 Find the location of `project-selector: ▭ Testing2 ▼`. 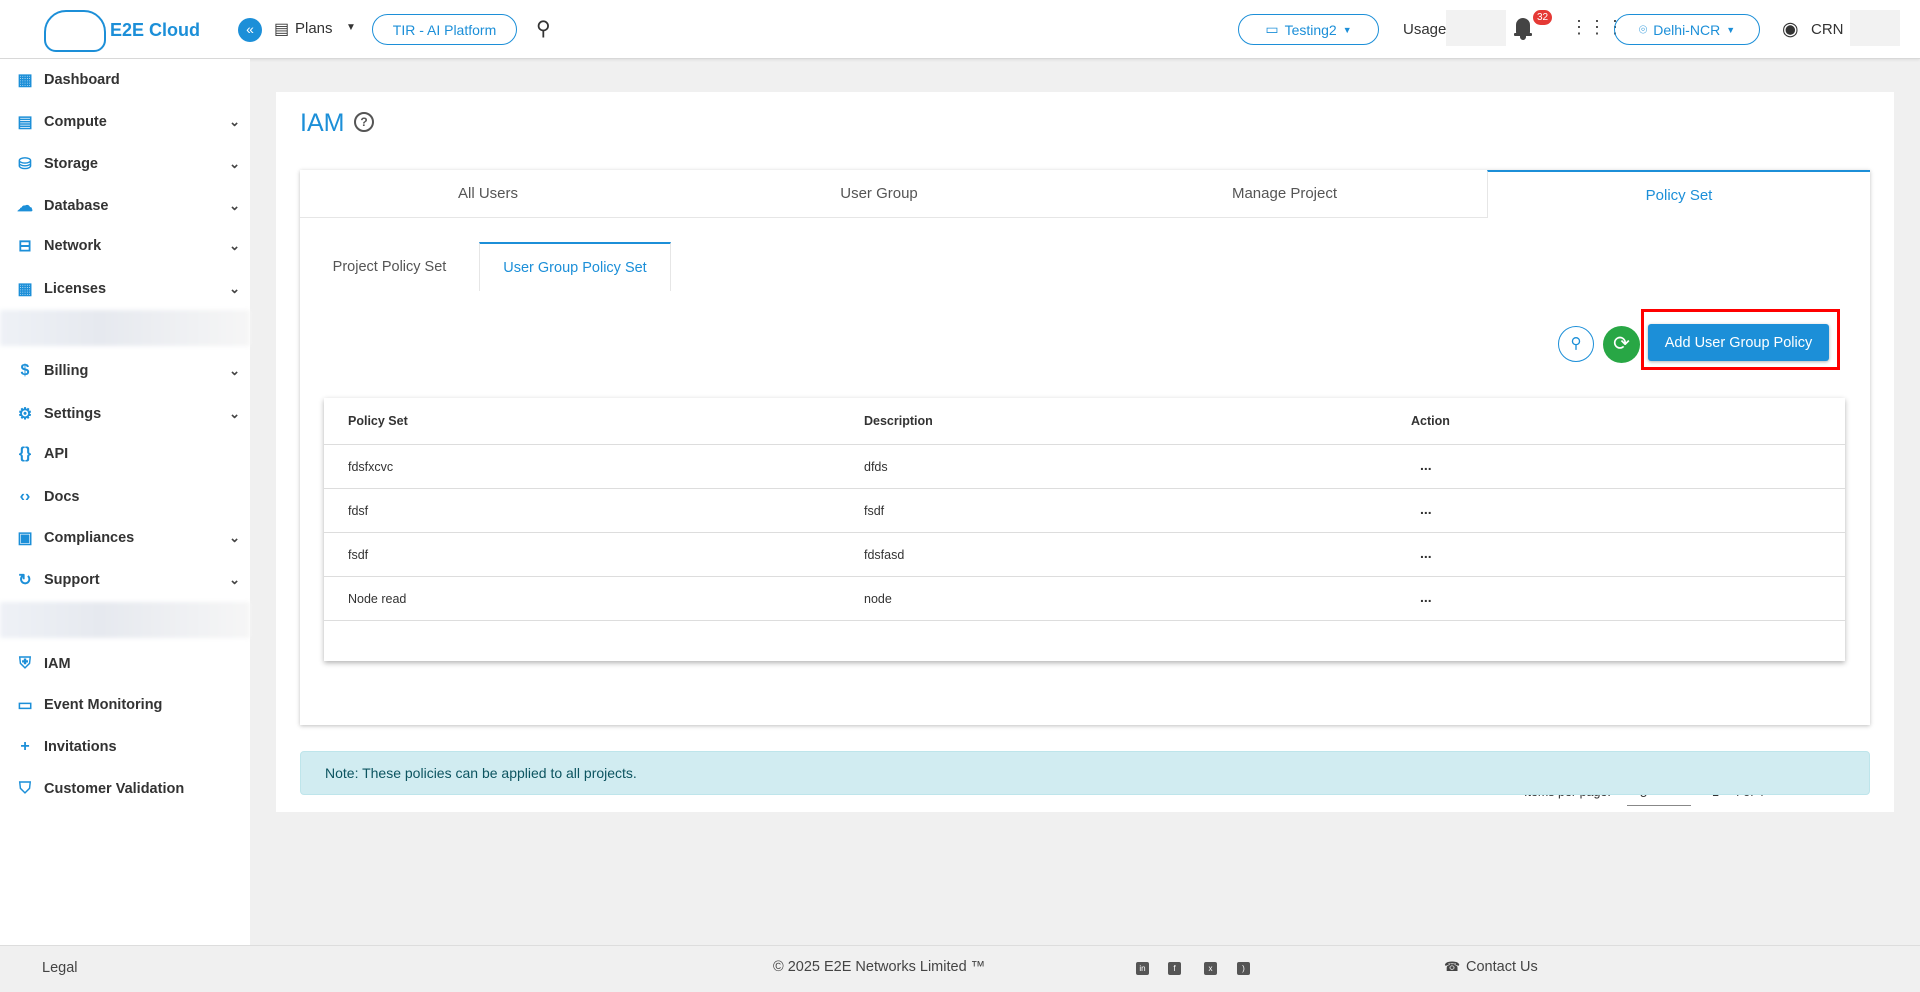

project-selector: ▭ Testing2 ▼ is located at coordinates (1308, 29).